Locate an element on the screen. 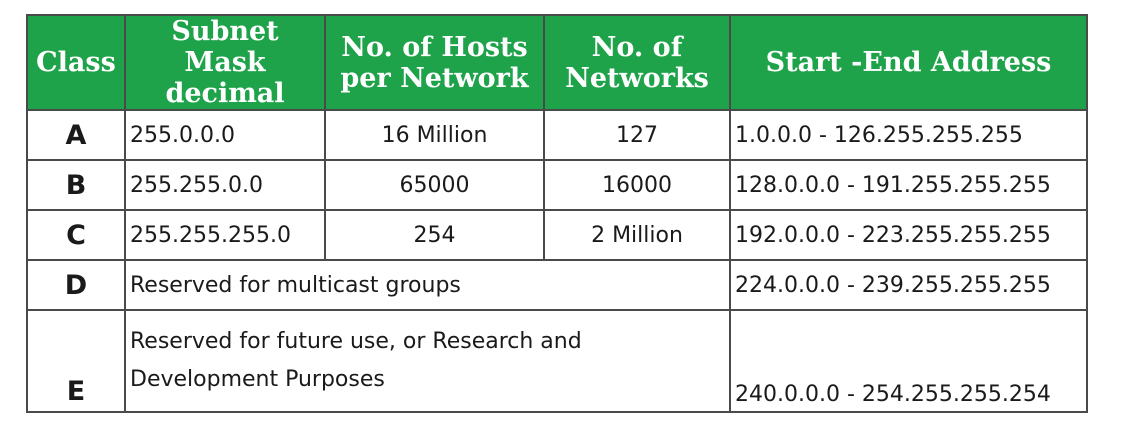 Image resolution: width=1132 pixels, height=429 pixels. networks-cell: 16000 is located at coordinates (637, 185).